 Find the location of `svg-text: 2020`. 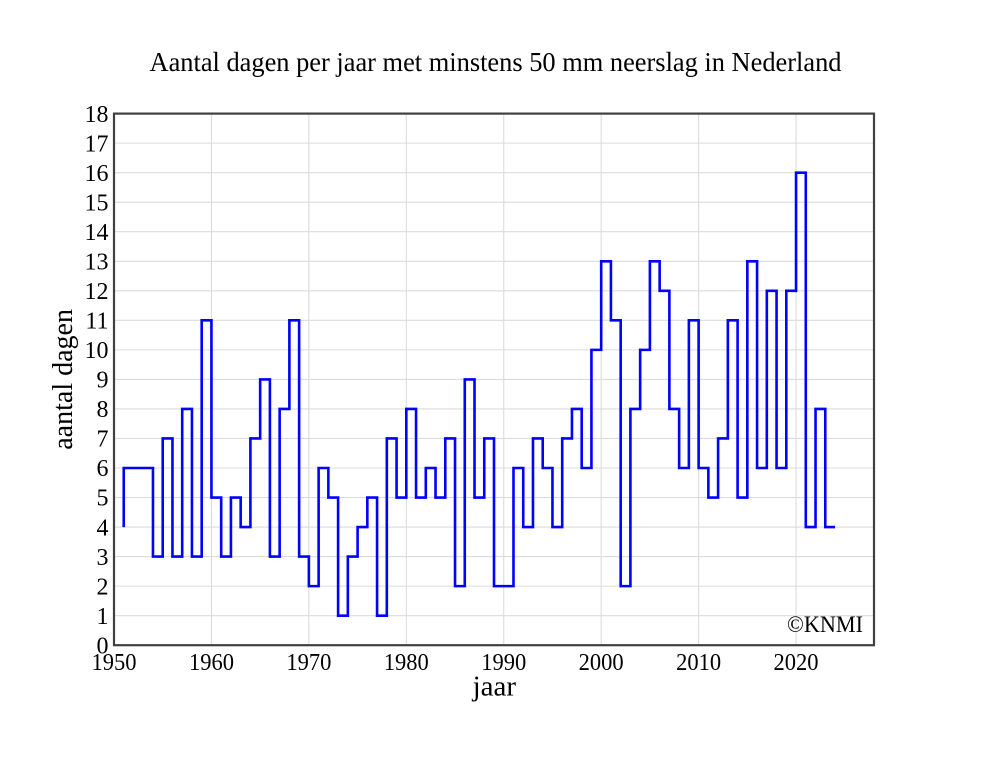

svg-text: 2020 is located at coordinates (796, 663).